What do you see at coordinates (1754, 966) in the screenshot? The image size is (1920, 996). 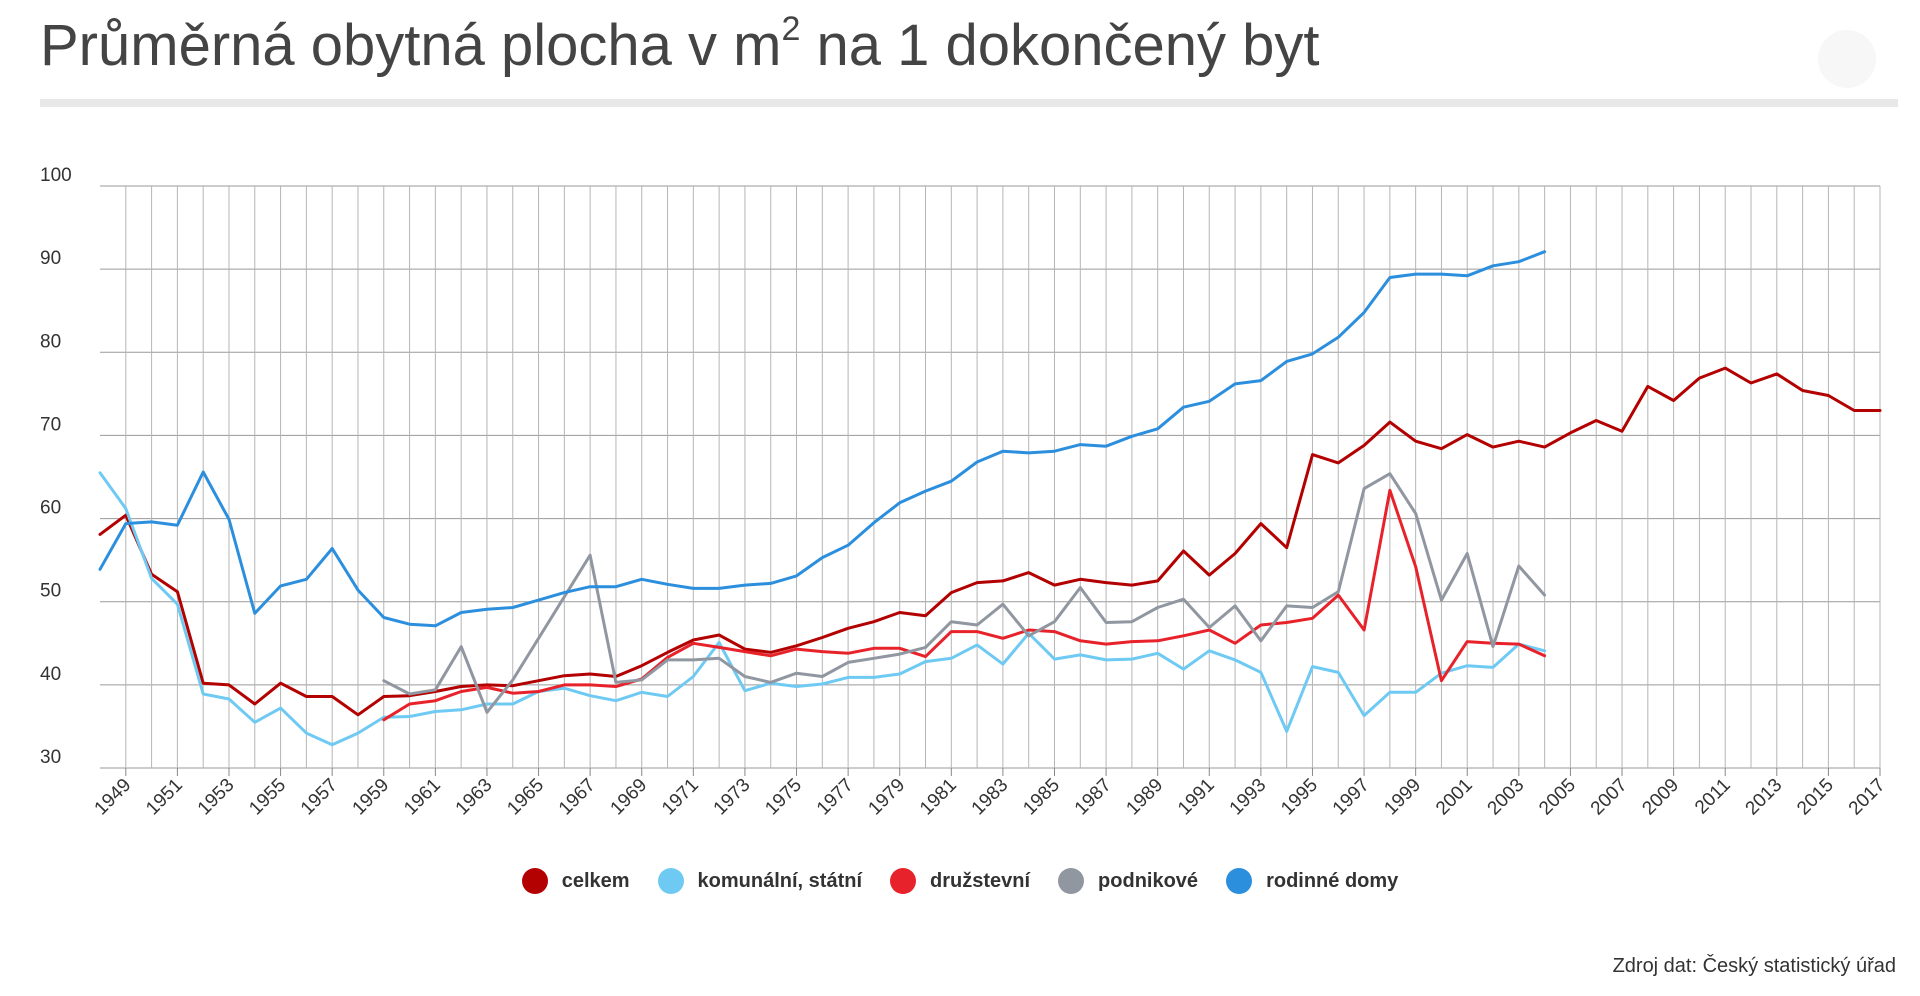 I see `data-source: Zdroj dat: Český statistický úřad` at bounding box center [1754, 966].